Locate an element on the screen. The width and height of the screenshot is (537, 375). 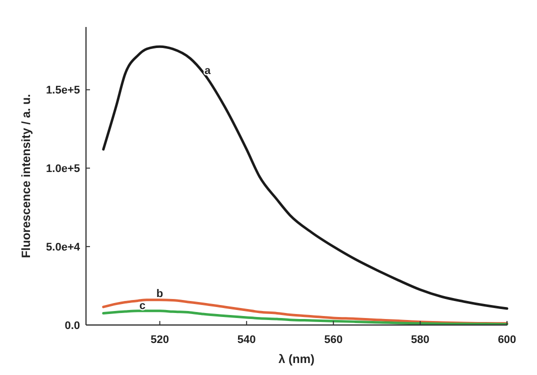
y-axis-title: Fluorescence intensity / a. u. is located at coordinates (26, 176).